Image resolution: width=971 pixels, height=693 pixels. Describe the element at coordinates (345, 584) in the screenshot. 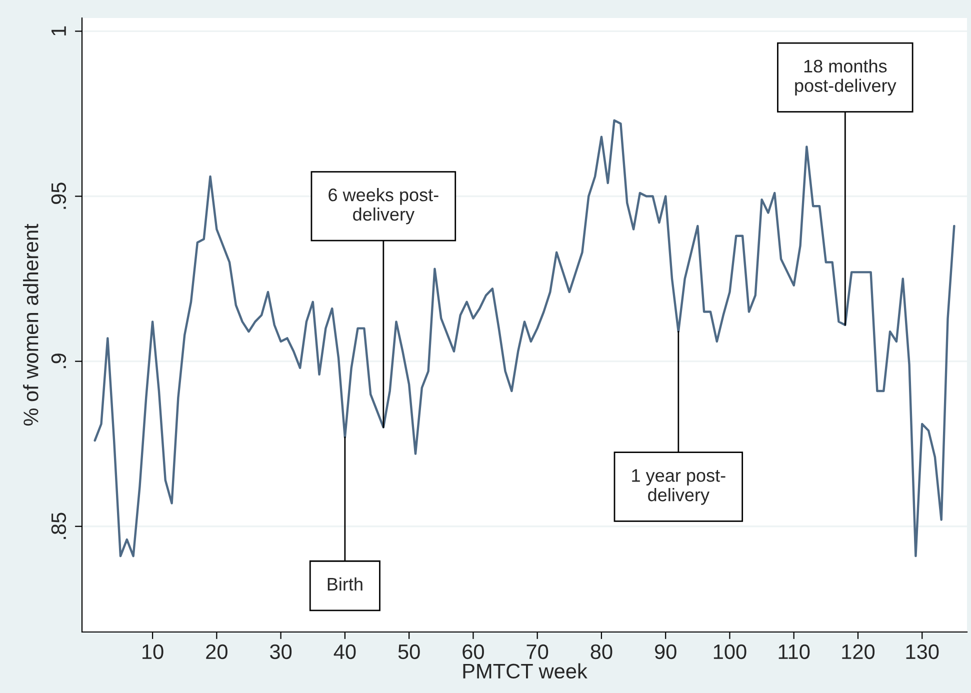

I see `annotation: Birth` at that location.